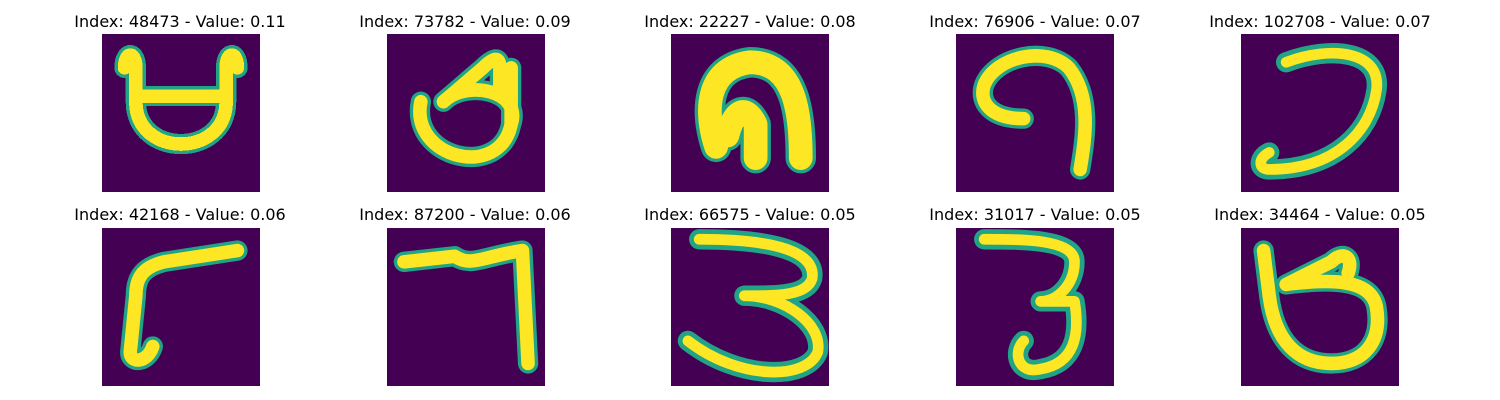  I want to click on panel-title: Index: 22227 - Value: 0.08, so click(750, 21).